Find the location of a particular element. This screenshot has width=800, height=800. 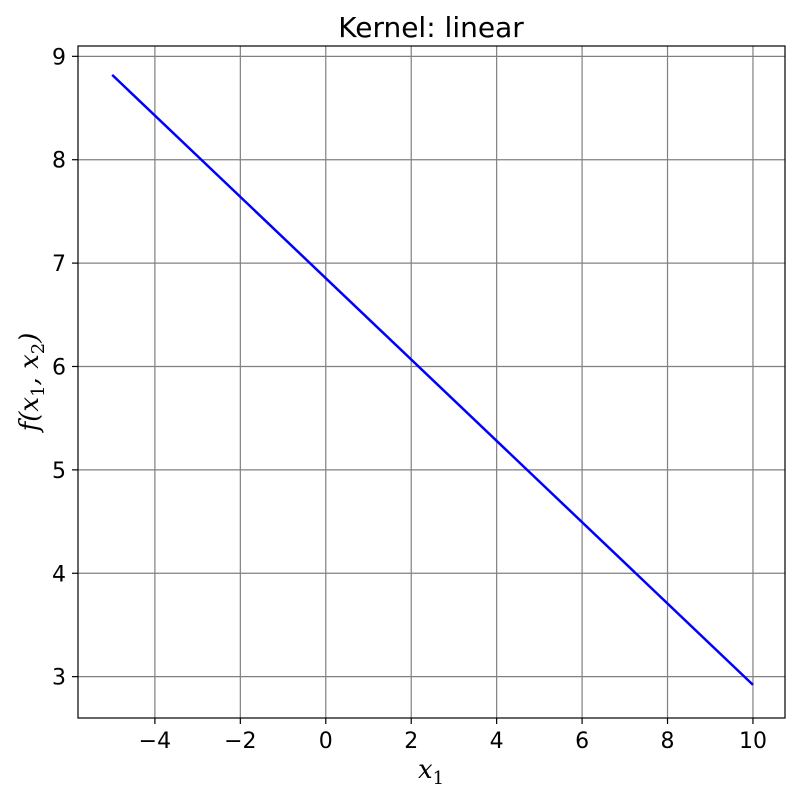

y-tick-label: 7 is located at coordinates (59, 264).